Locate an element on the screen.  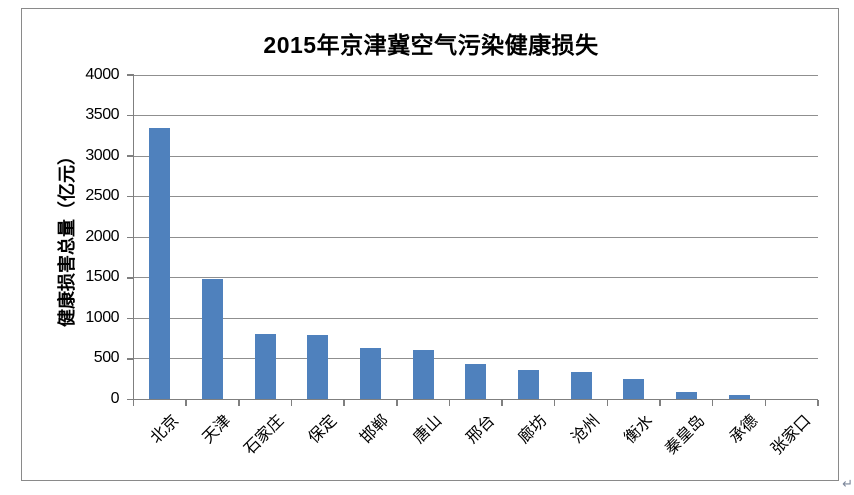
y-tick-label: 3000 is located at coordinates (102, 155).